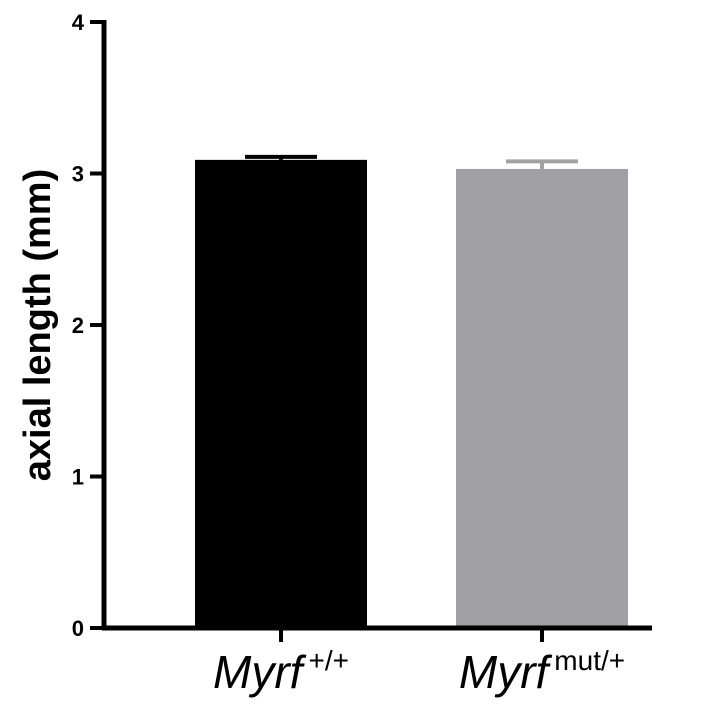  I want to click on y-tick-label: 1, so click(78, 477).